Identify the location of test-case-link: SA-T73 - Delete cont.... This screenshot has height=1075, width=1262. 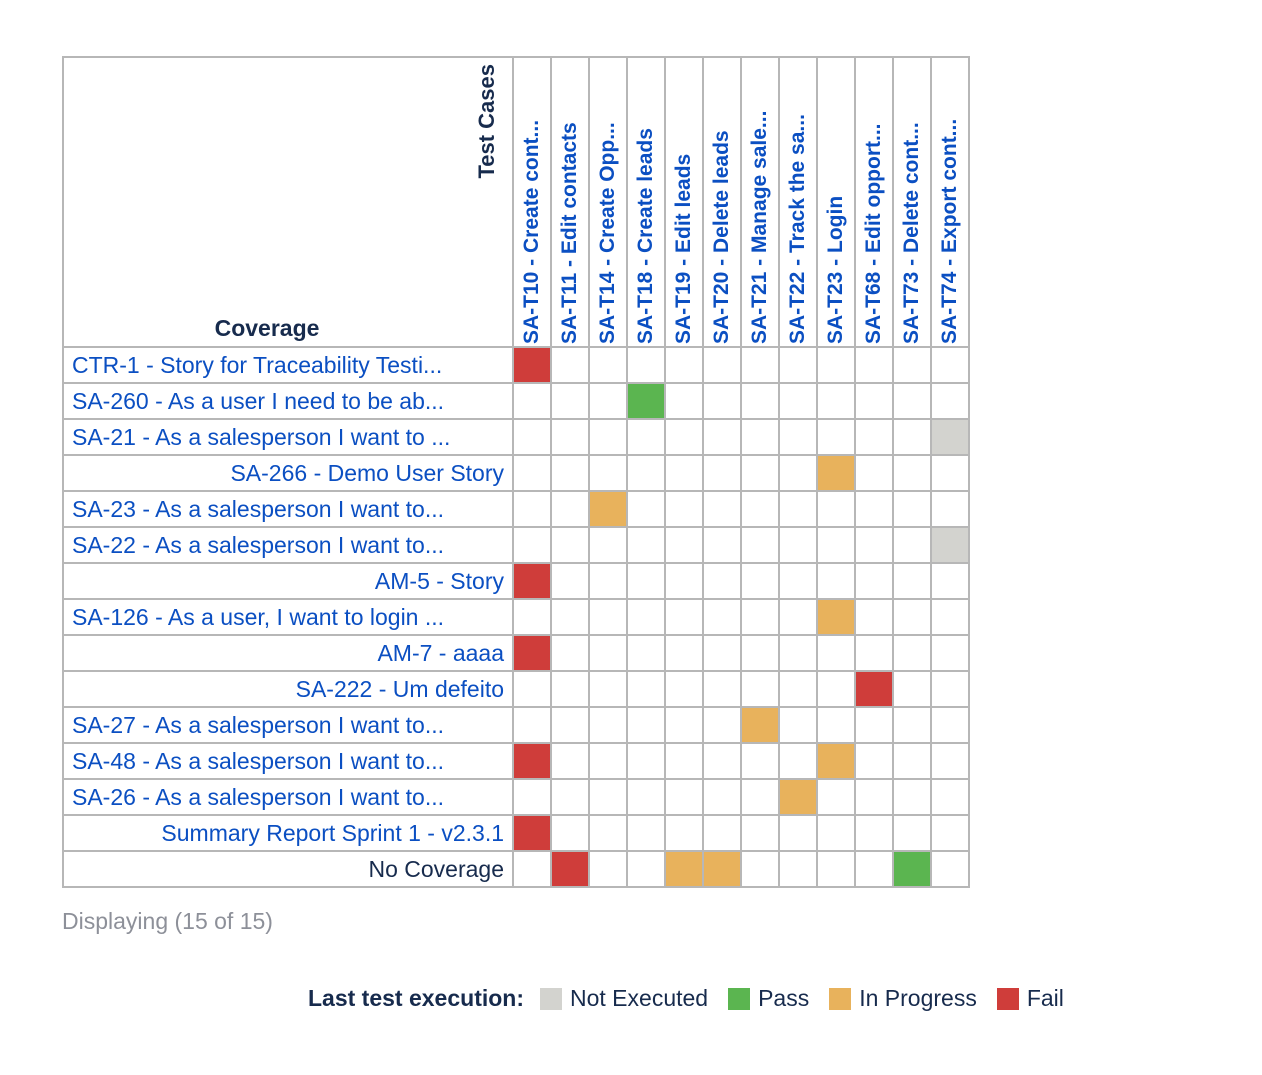
(911, 233).